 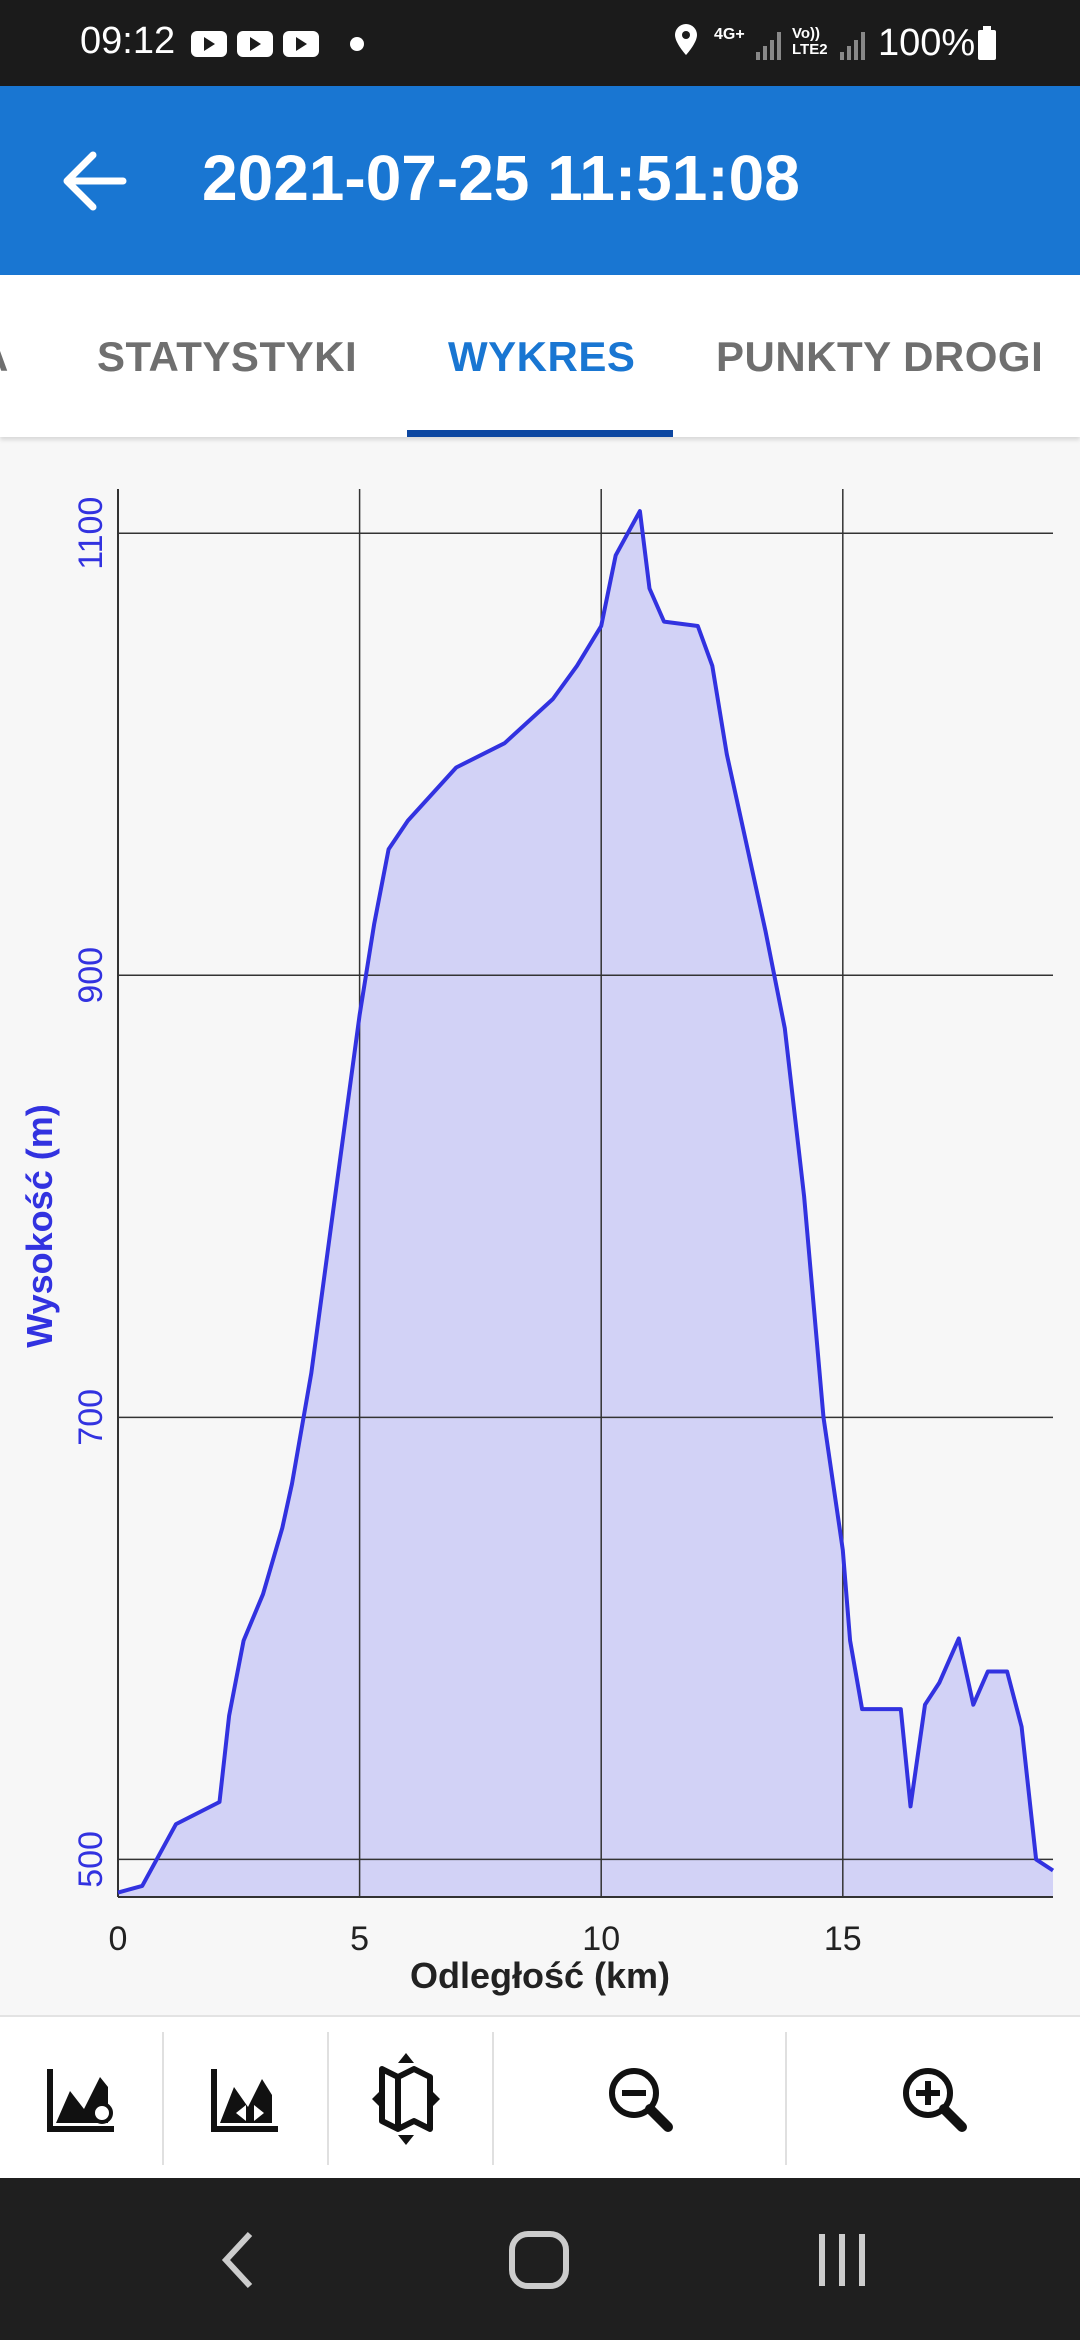 I want to click on navigation-bar, so click(x=540, y=2259).